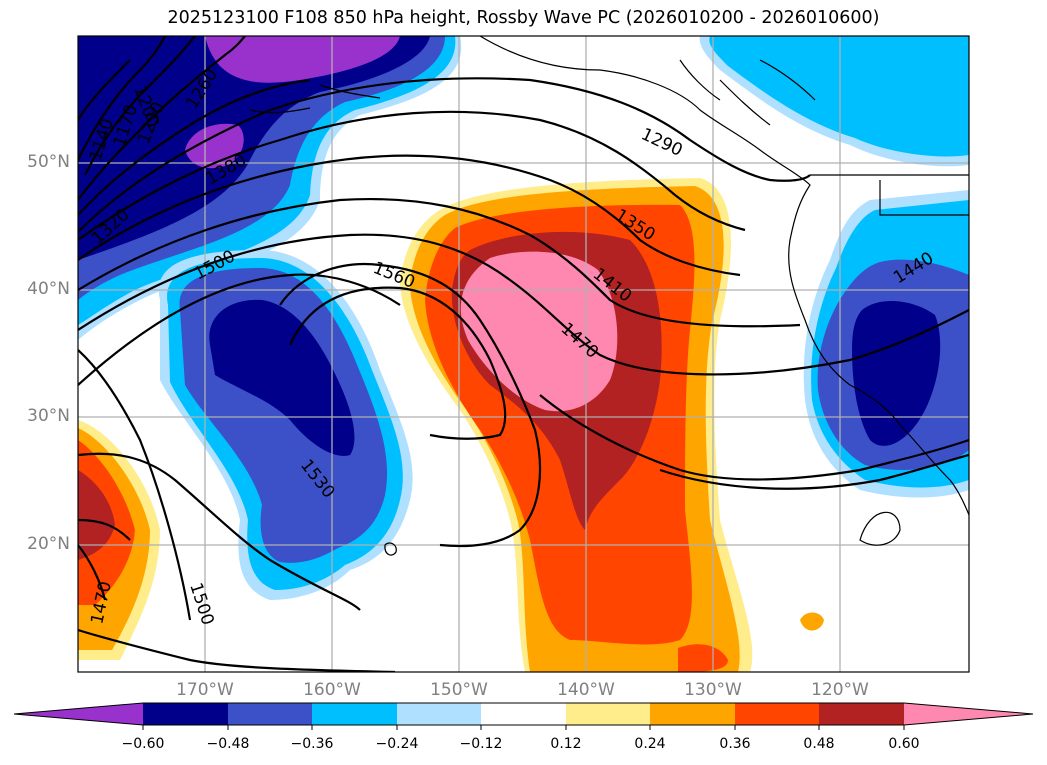 The width and height of the screenshot is (1047, 765). Describe the element at coordinates (650, 744) in the screenshot. I see `colorbar-tick-7: 0.24` at that location.